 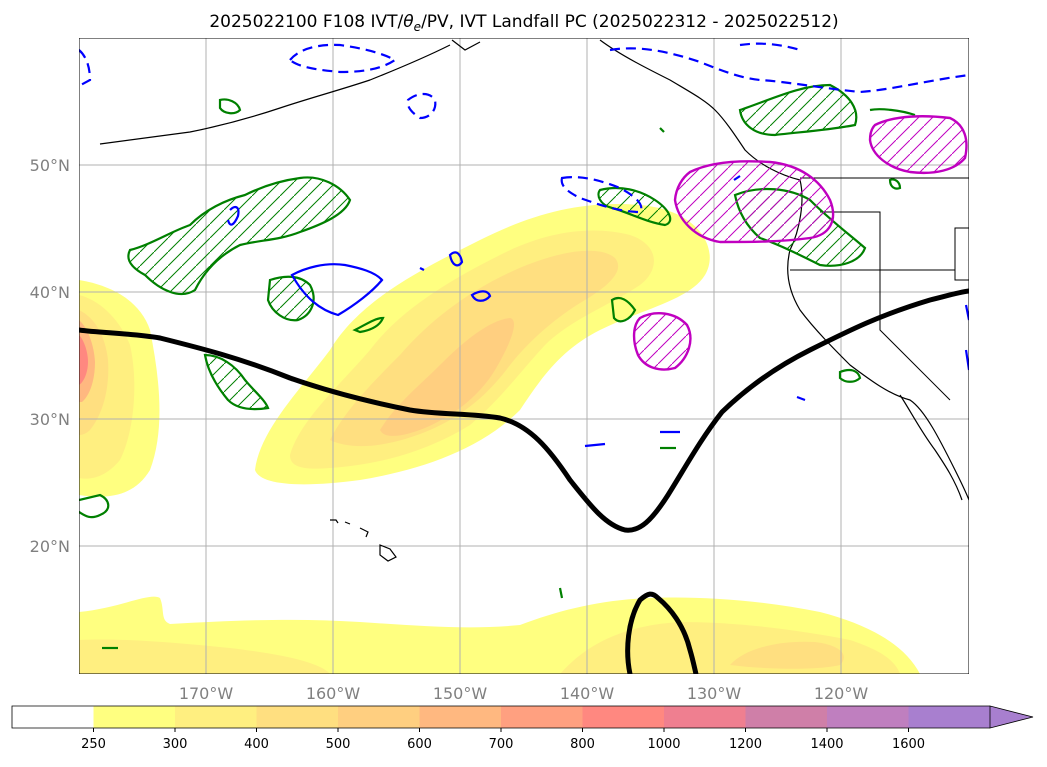 I want to click on lon-label: 160°W, so click(x=333, y=693).